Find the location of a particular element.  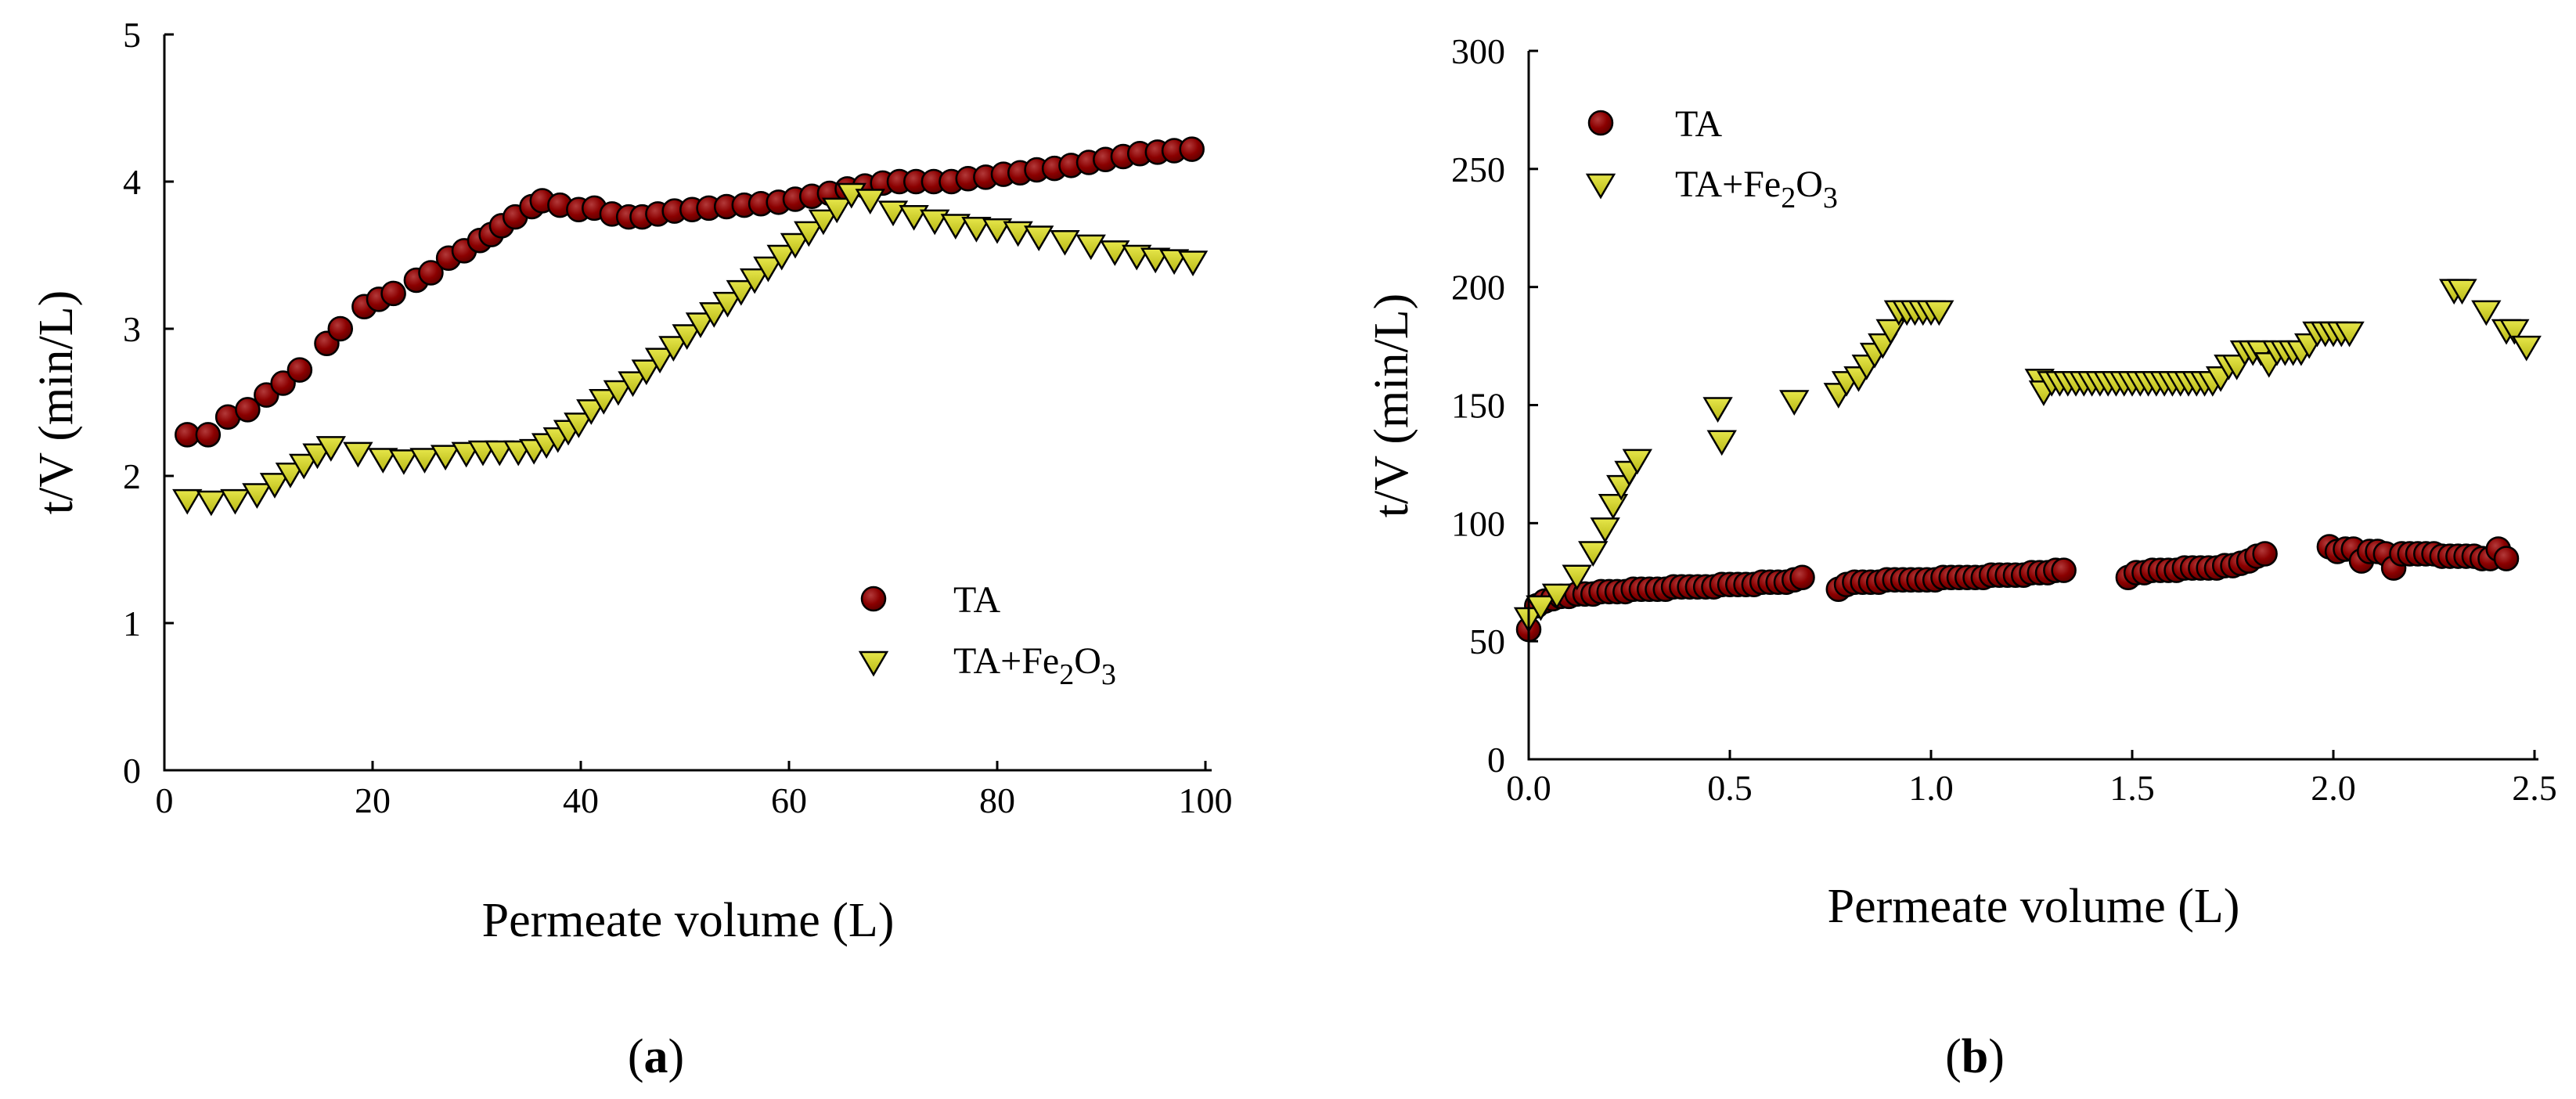

panel-a-points-ta-fe2o3 is located at coordinates (690, 349).